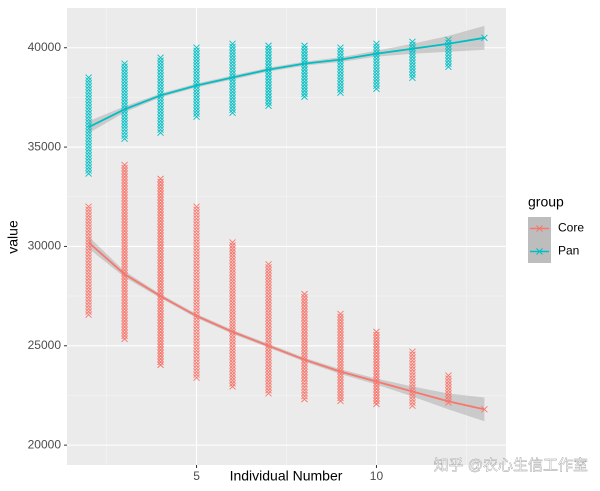 Image resolution: width=600 pixels, height=491 pixels. I want to click on legend-title: group, so click(546, 202).